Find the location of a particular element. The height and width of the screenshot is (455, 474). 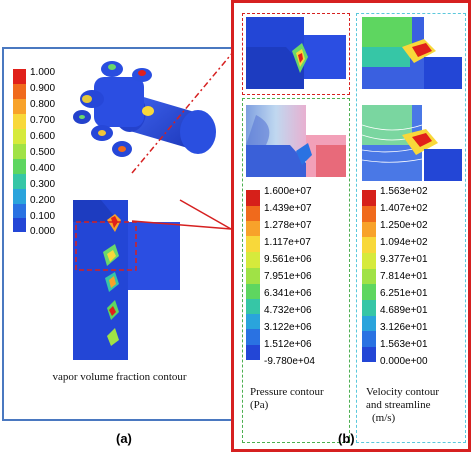

pressure-caption-line: Pressure contour is located at coordinates (287, 392).